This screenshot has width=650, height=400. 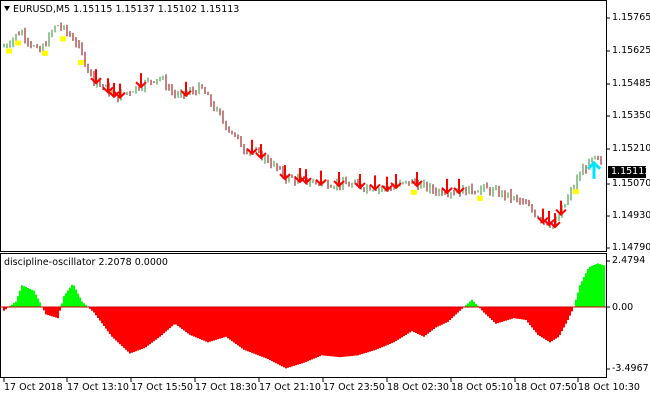 I want to click on osc-label: 2.4794, so click(x=629, y=260).